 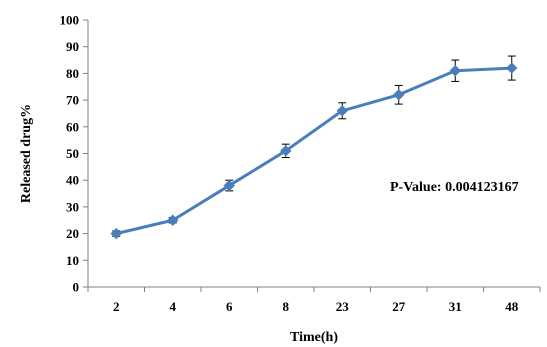 I want to click on y-tick-label: 30, so click(x=72, y=206).